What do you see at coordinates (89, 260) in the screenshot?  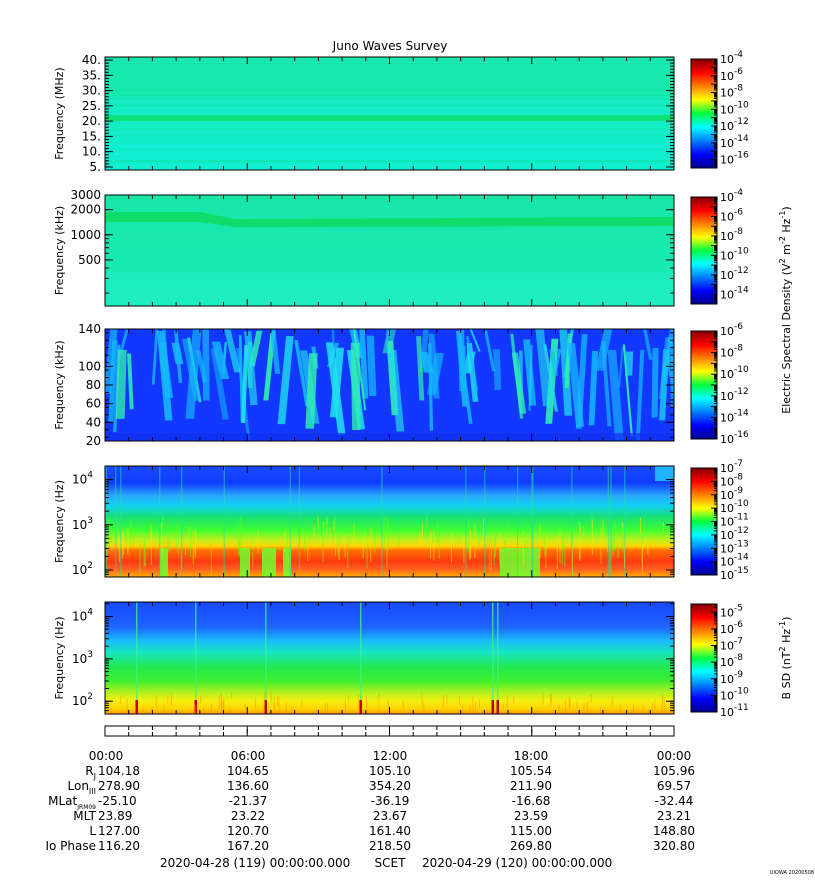 I see `y-tick-label: 500` at bounding box center [89, 260].